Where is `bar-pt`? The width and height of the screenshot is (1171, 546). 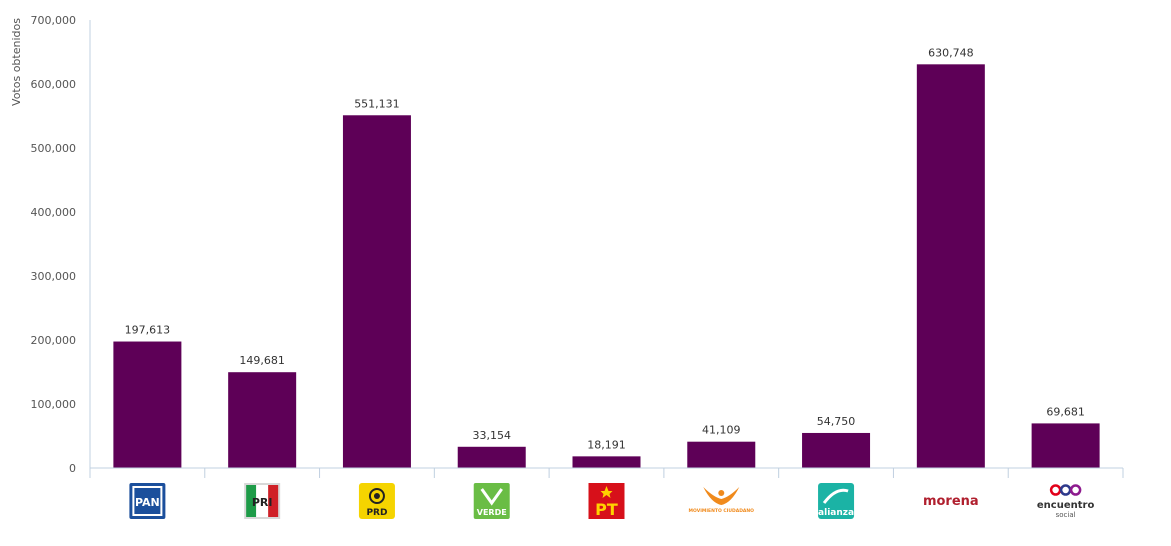 bar-pt is located at coordinates (606, 462).